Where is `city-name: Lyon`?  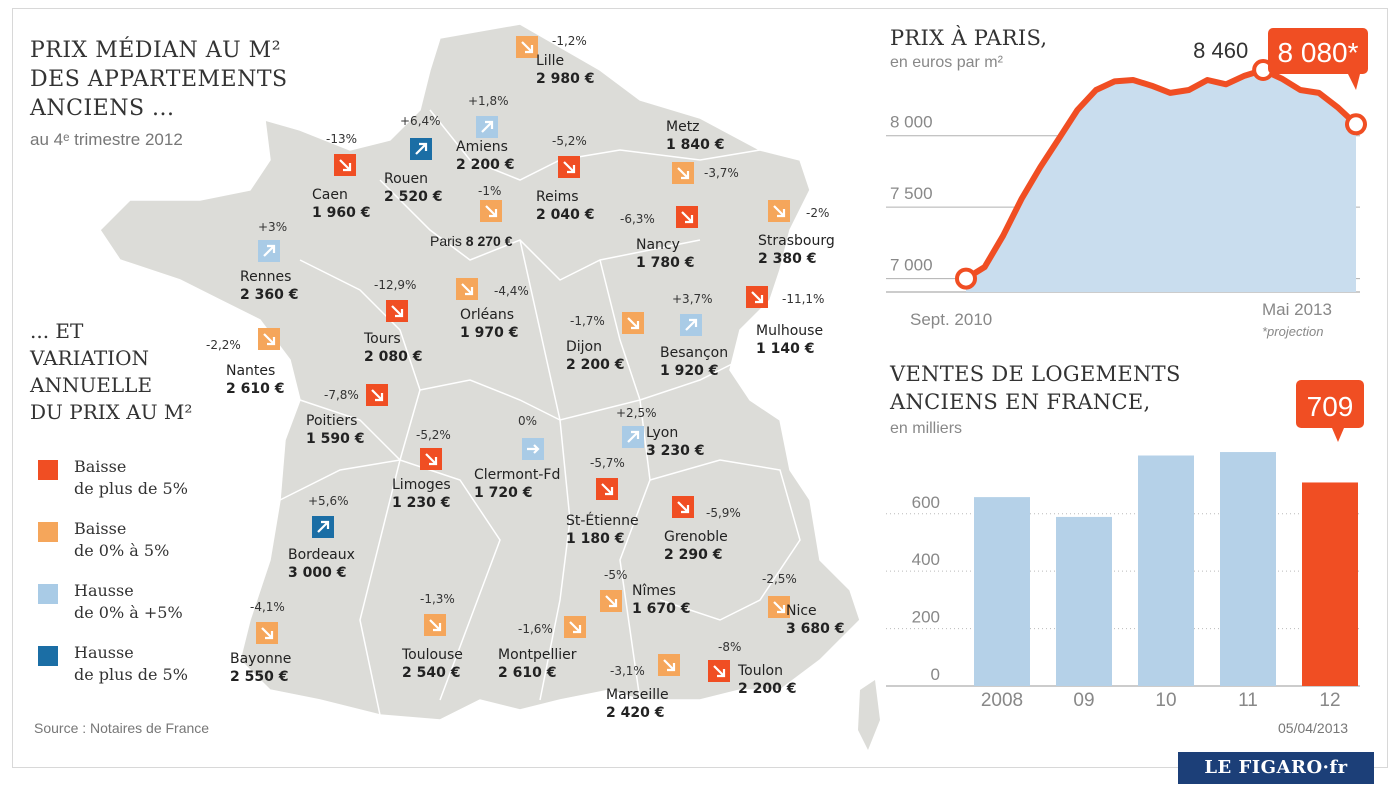 city-name: Lyon is located at coordinates (662, 433).